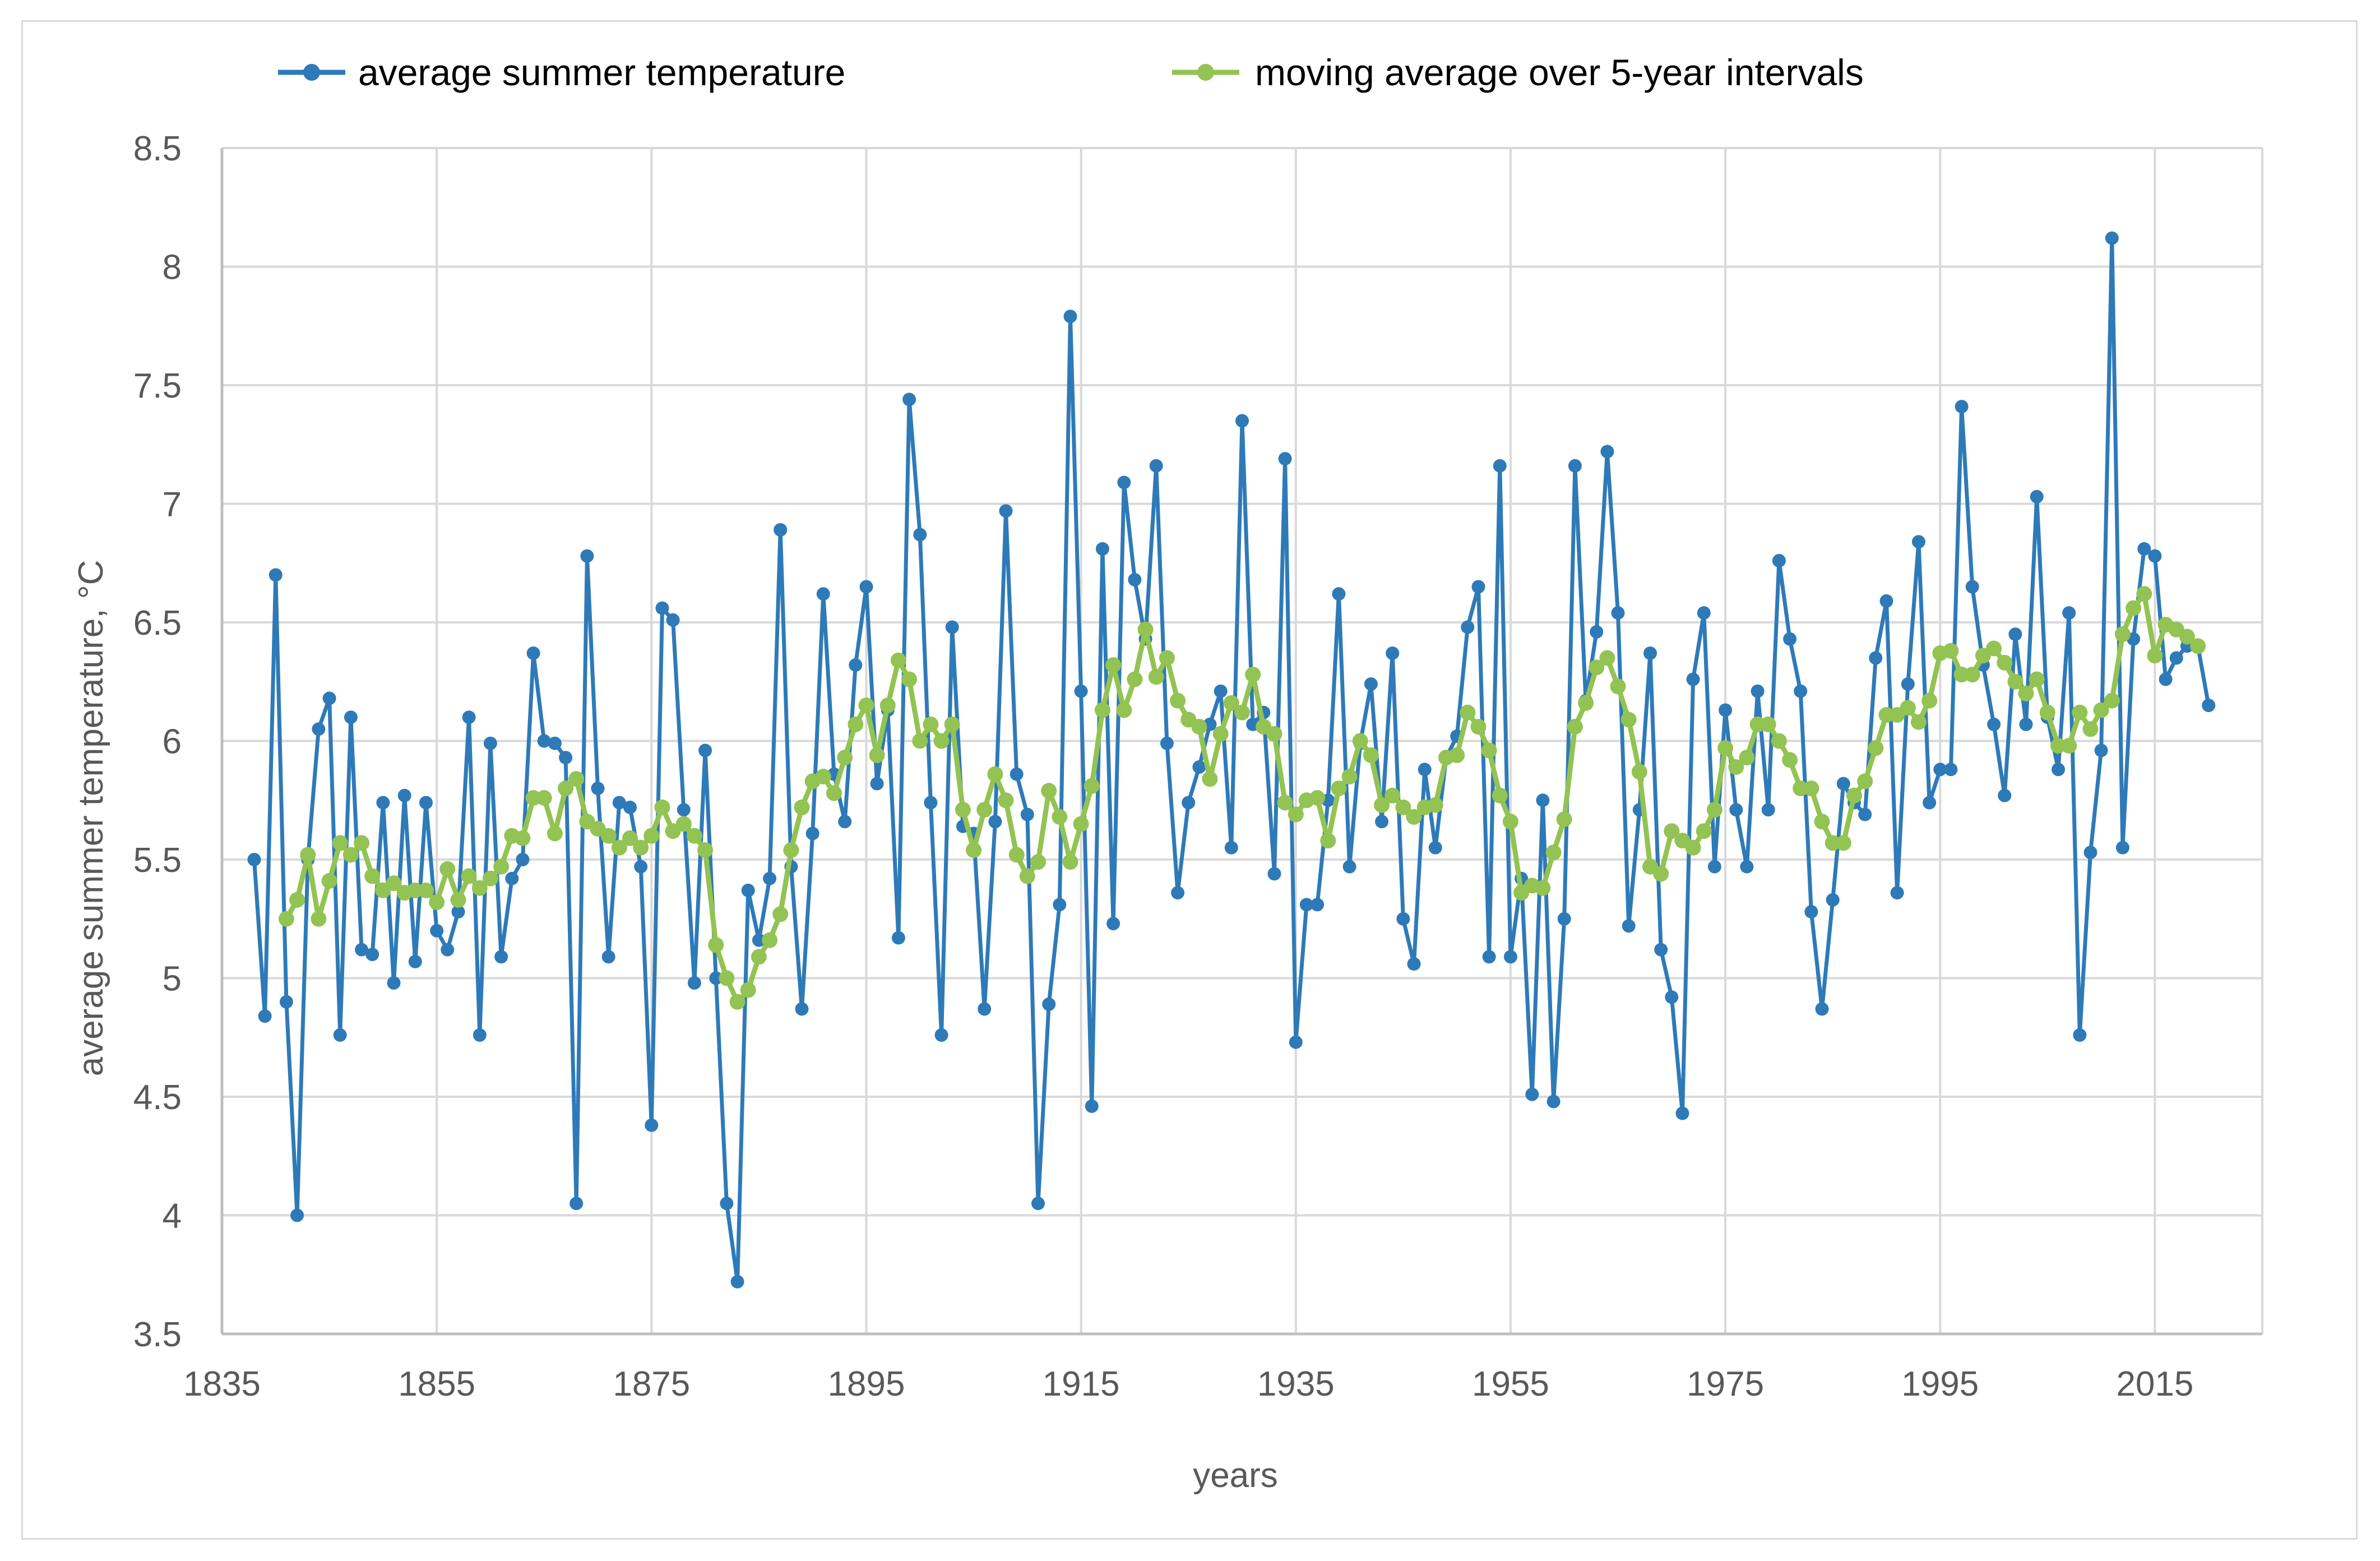 Image resolution: width=2380 pixels, height=1561 pixels. I want to click on x-tick-label: 1975, so click(1726, 1384).